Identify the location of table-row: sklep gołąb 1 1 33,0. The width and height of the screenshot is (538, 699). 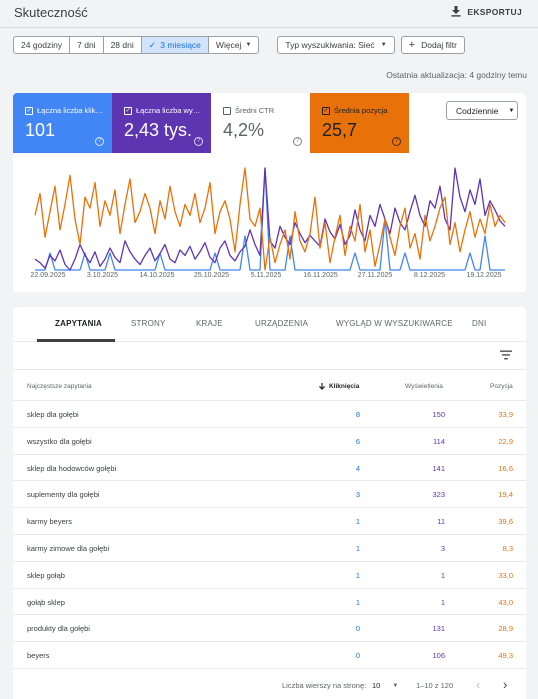
(269, 575).